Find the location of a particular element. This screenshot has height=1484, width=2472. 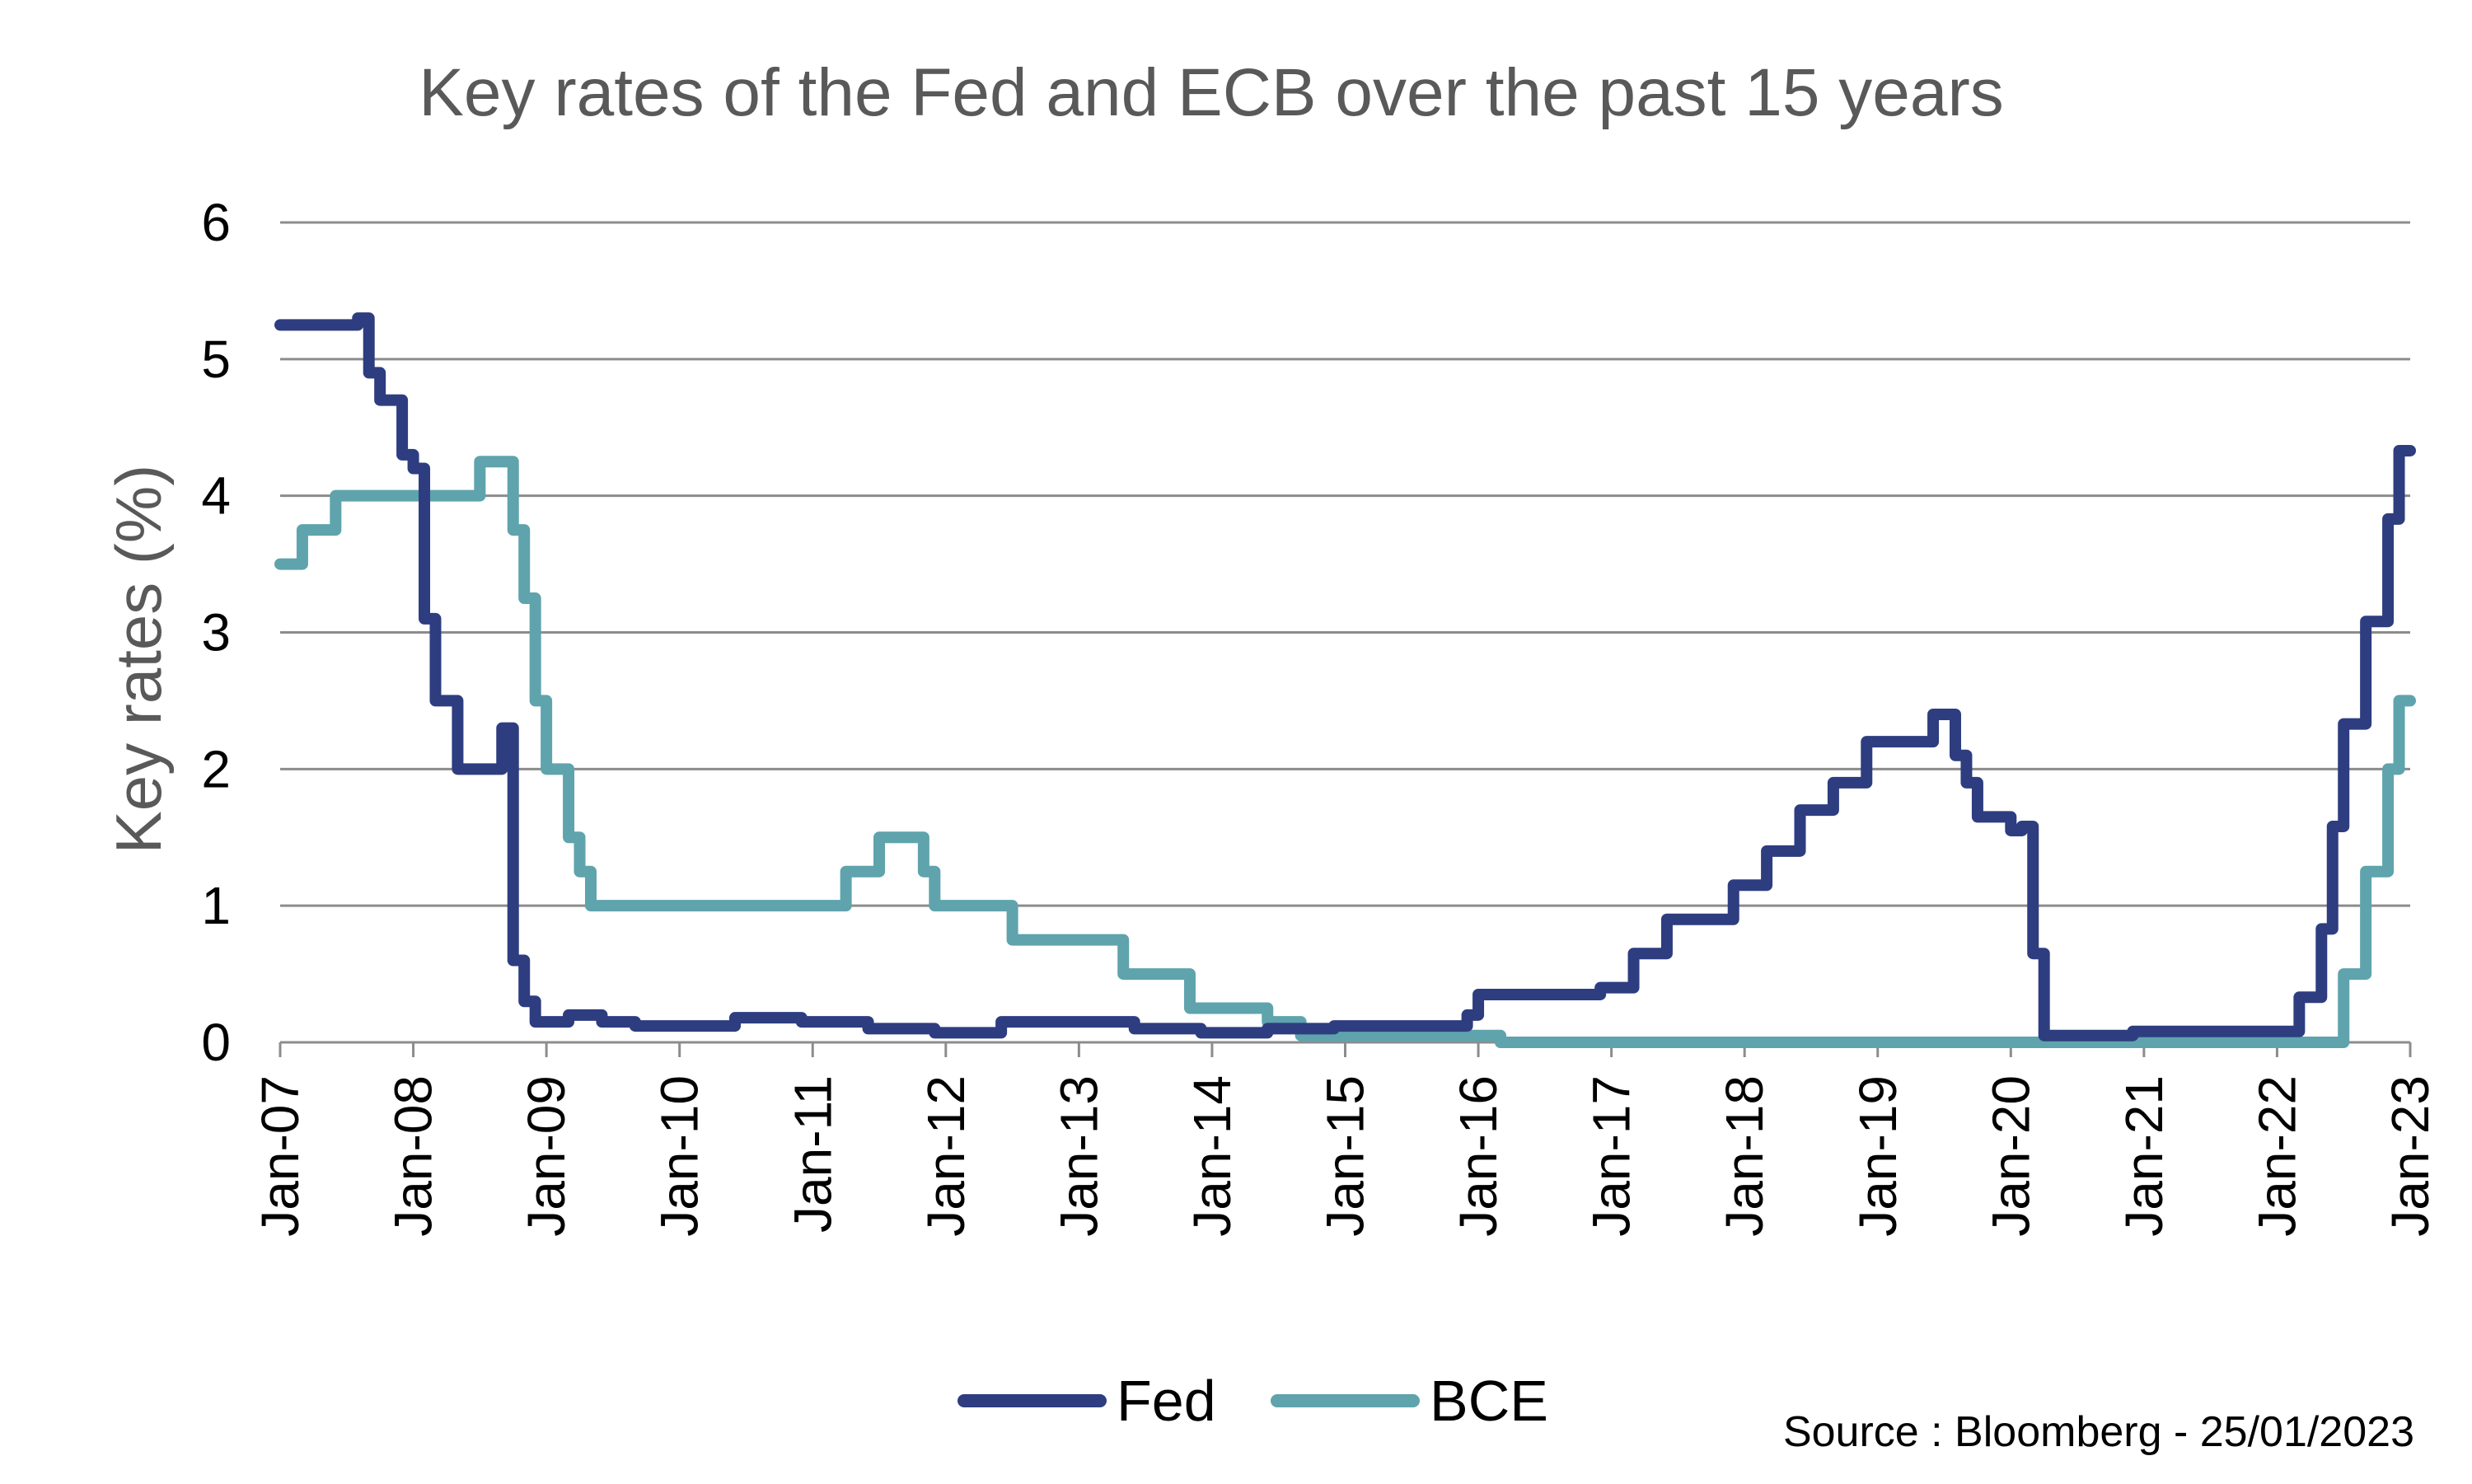

x-tick-label: Jan-10 is located at coordinates (679, 1156).